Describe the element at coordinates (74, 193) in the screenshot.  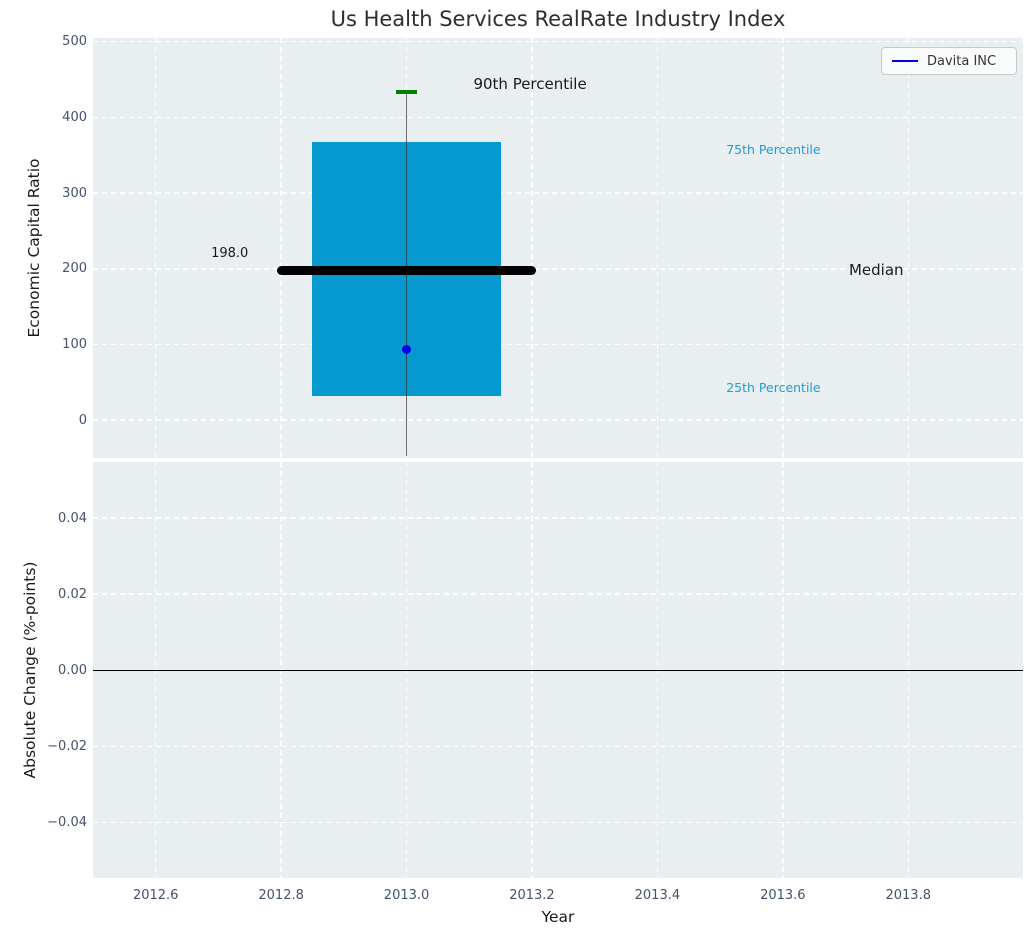
I see `y-tick-label: 300` at that location.